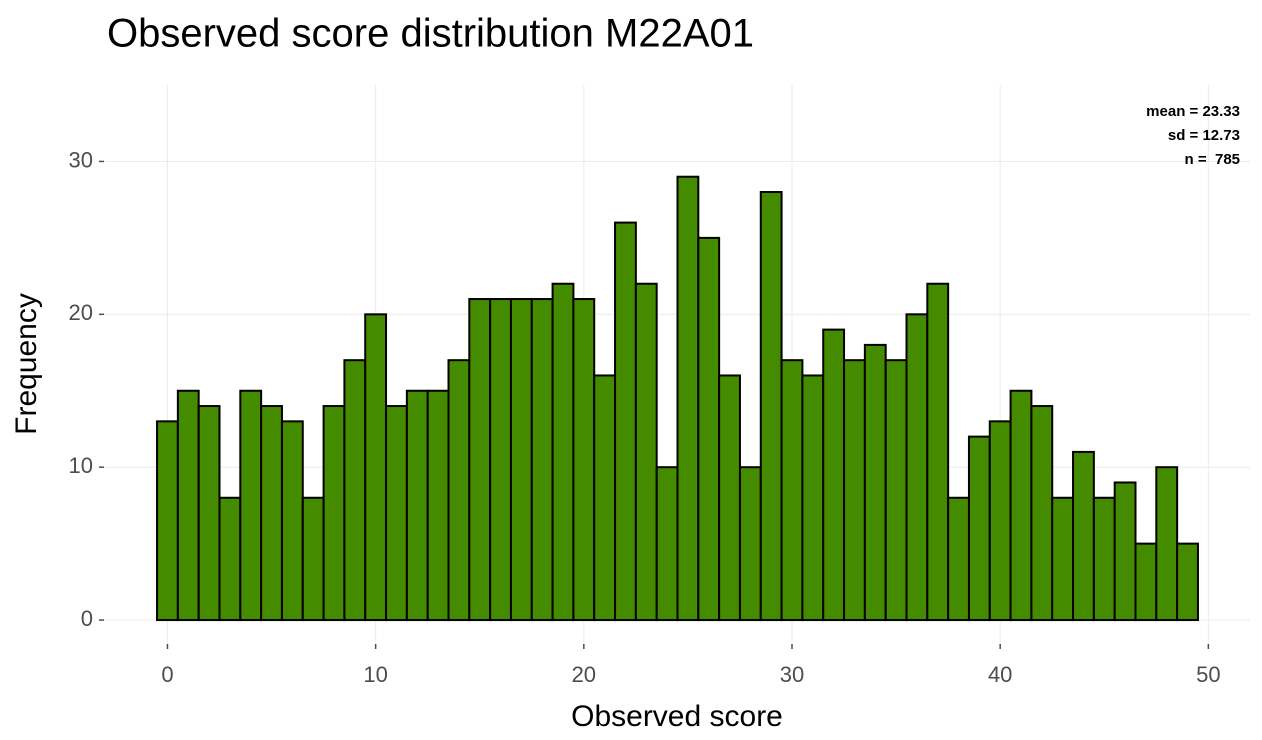 This screenshot has height=740, width=1262. Describe the element at coordinates (81, 465) in the screenshot. I see `y-tick-label: 10` at that location.